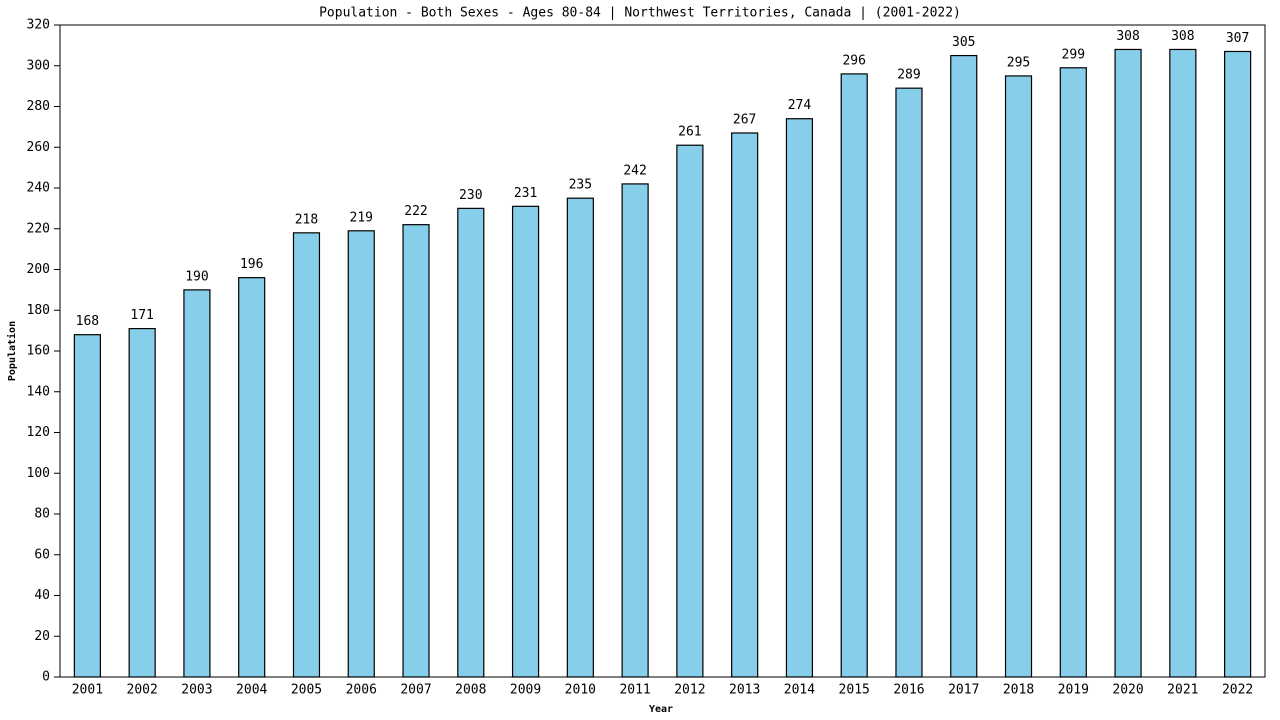  Describe the element at coordinates (38, 25) in the screenshot. I see `y-tick-label: 320` at that location.